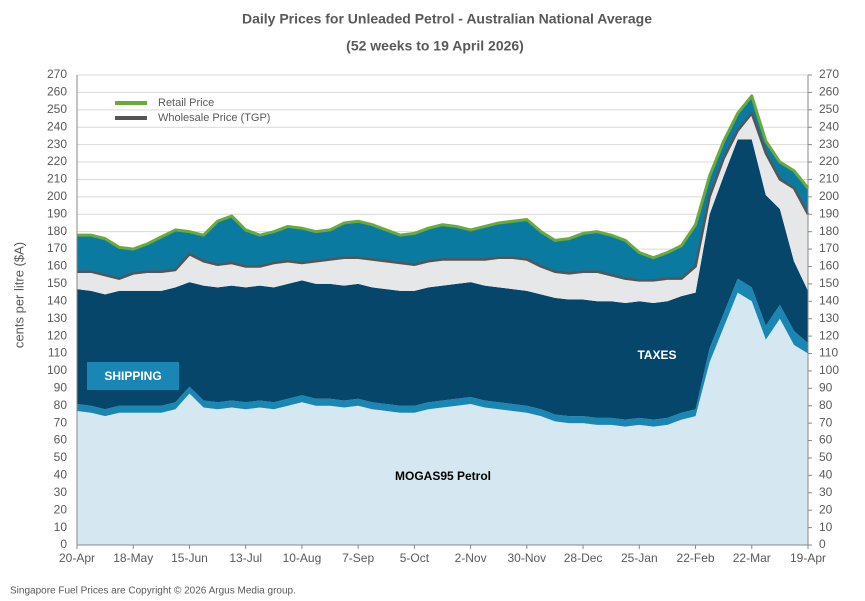 The width and height of the screenshot is (865, 601). I want to click on area-label: MOGAS95 Petrol, so click(443, 476).